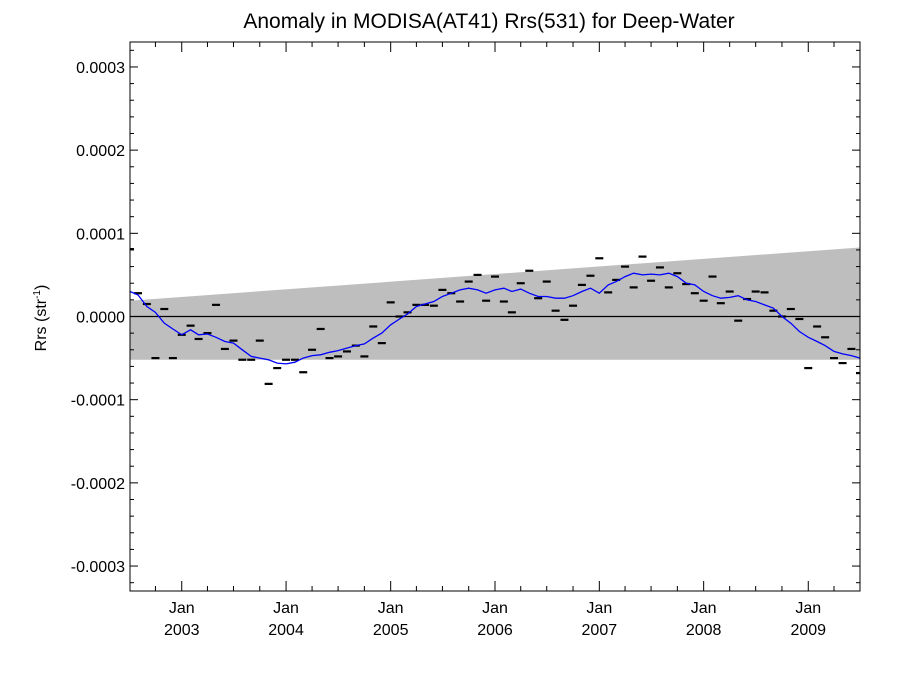  What do you see at coordinates (286, 630) in the screenshot?
I see `x-tick-label-year: 2004` at bounding box center [286, 630].